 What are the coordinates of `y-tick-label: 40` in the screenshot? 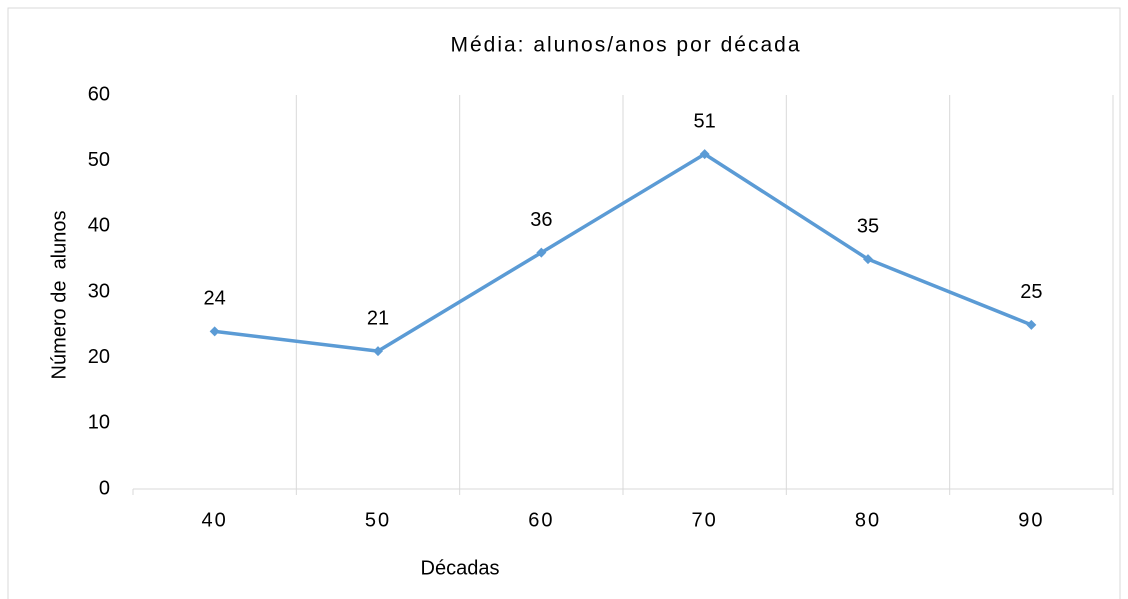 It's located at (99, 226).